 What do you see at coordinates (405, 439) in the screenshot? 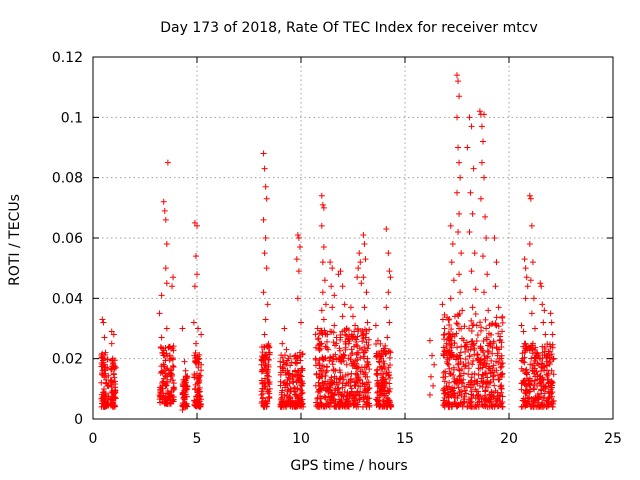
I see `x-tick-label: 15` at bounding box center [405, 439].